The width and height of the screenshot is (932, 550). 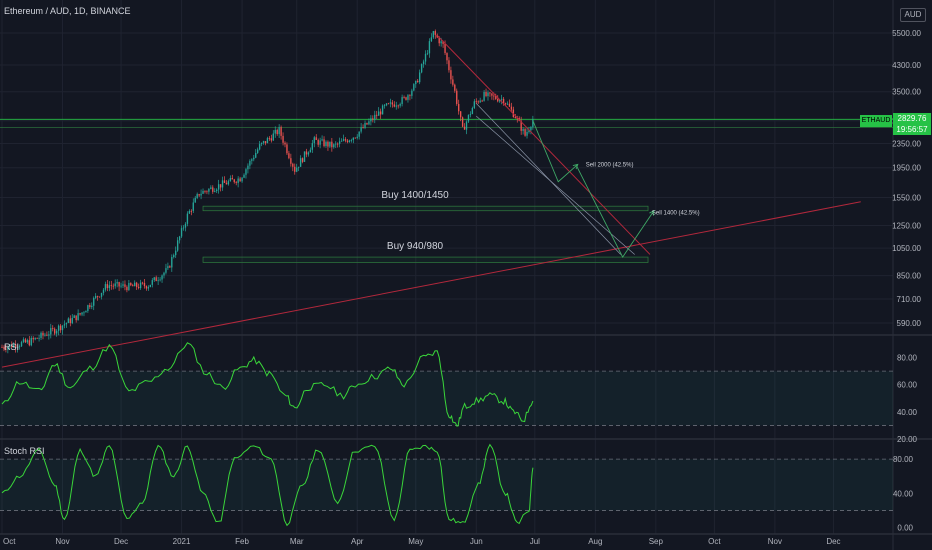 I want to click on currency-button: AUD, so click(x=913, y=15).